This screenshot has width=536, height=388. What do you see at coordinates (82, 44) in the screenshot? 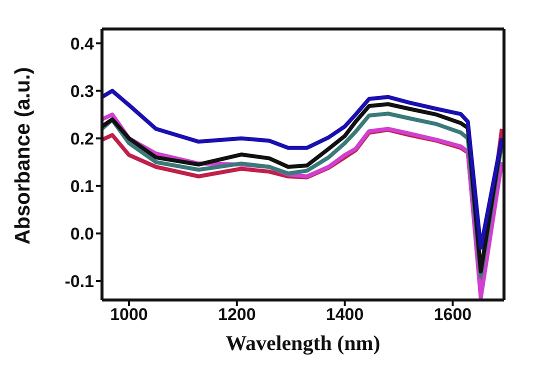
I see `y-tick-label: 0.4` at bounding box center [82, 44].